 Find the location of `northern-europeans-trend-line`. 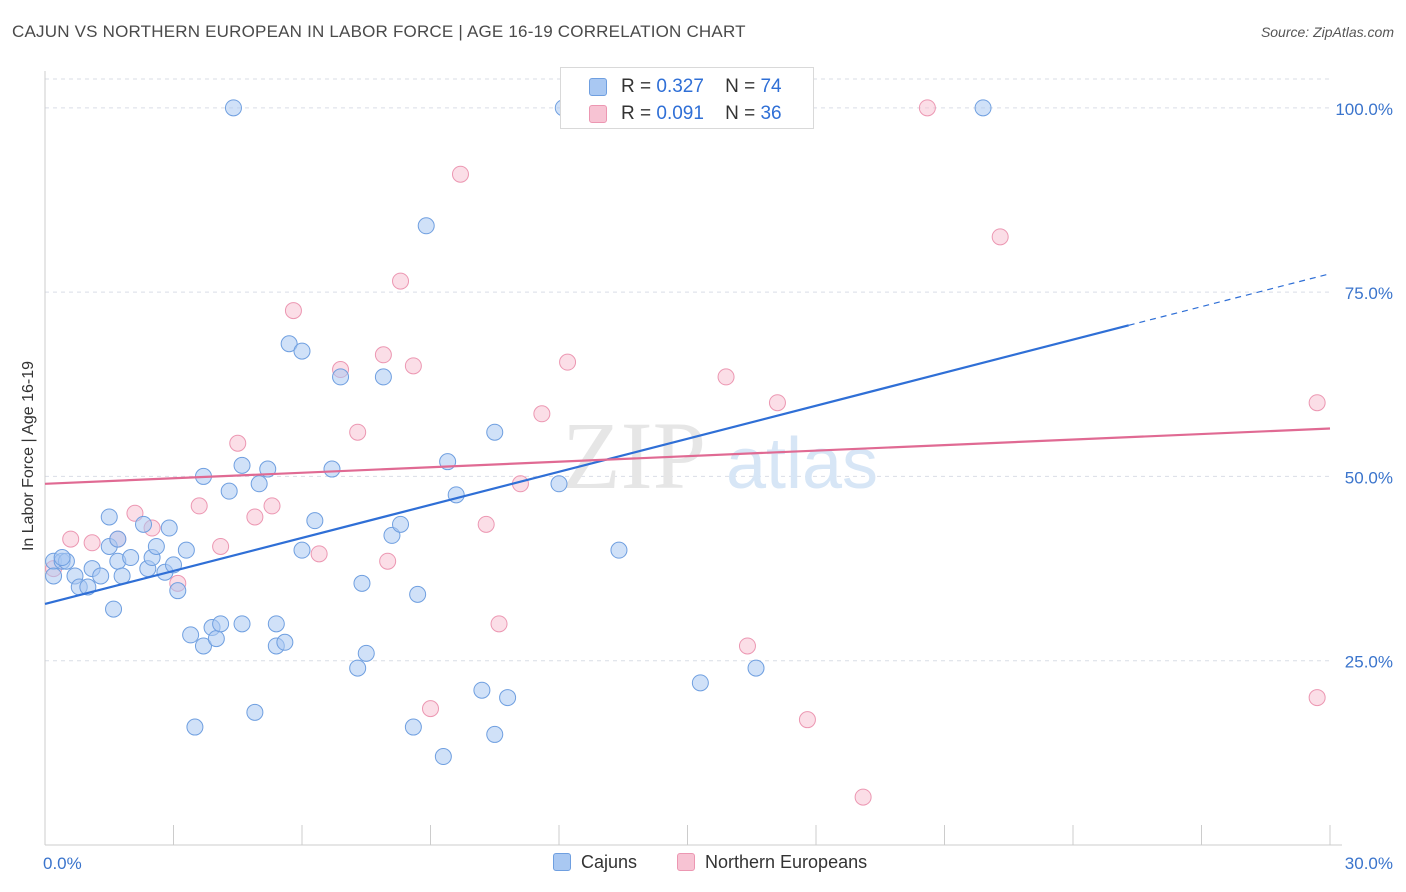

northern-europeans-trend-line is located at coordinates (687, 456).